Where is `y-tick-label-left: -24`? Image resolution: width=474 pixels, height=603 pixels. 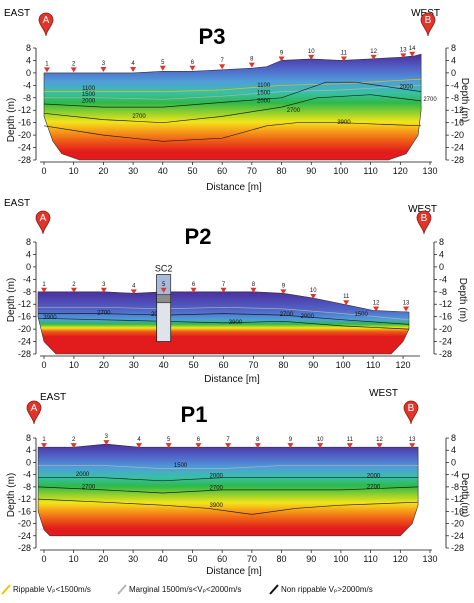 y-tick-label-left: -24 is located at coordinates (24, 148).